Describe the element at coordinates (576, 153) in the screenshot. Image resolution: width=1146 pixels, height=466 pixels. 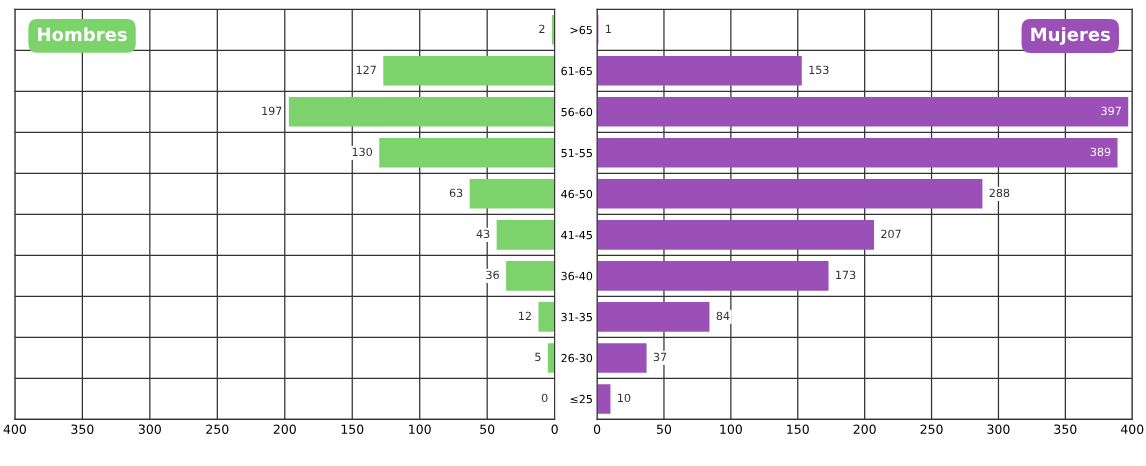
I see `y-tick-label: 51-55` at that location.